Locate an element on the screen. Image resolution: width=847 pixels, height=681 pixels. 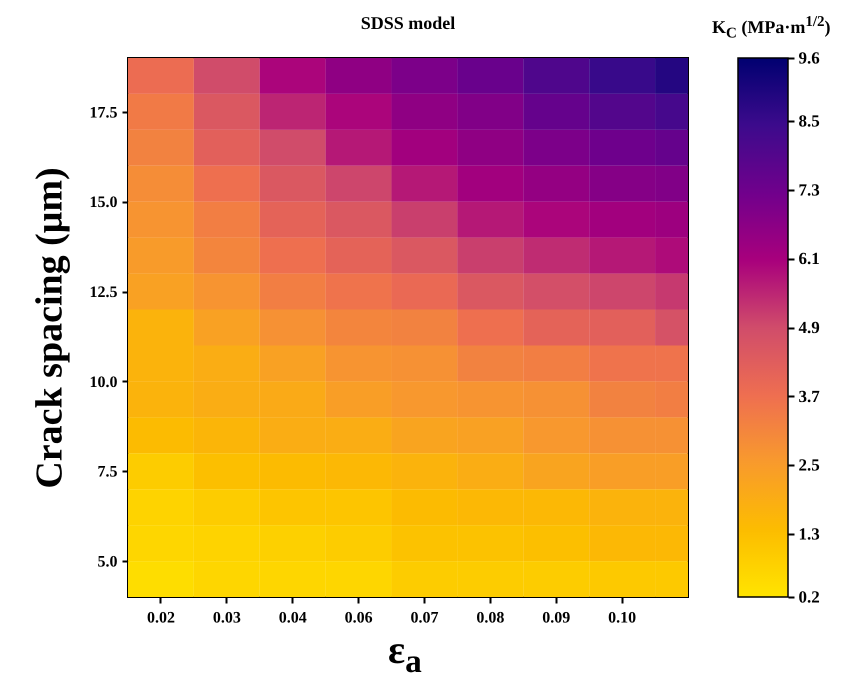
y-tick-label: 7.5 is located at coordinates (108, 472).